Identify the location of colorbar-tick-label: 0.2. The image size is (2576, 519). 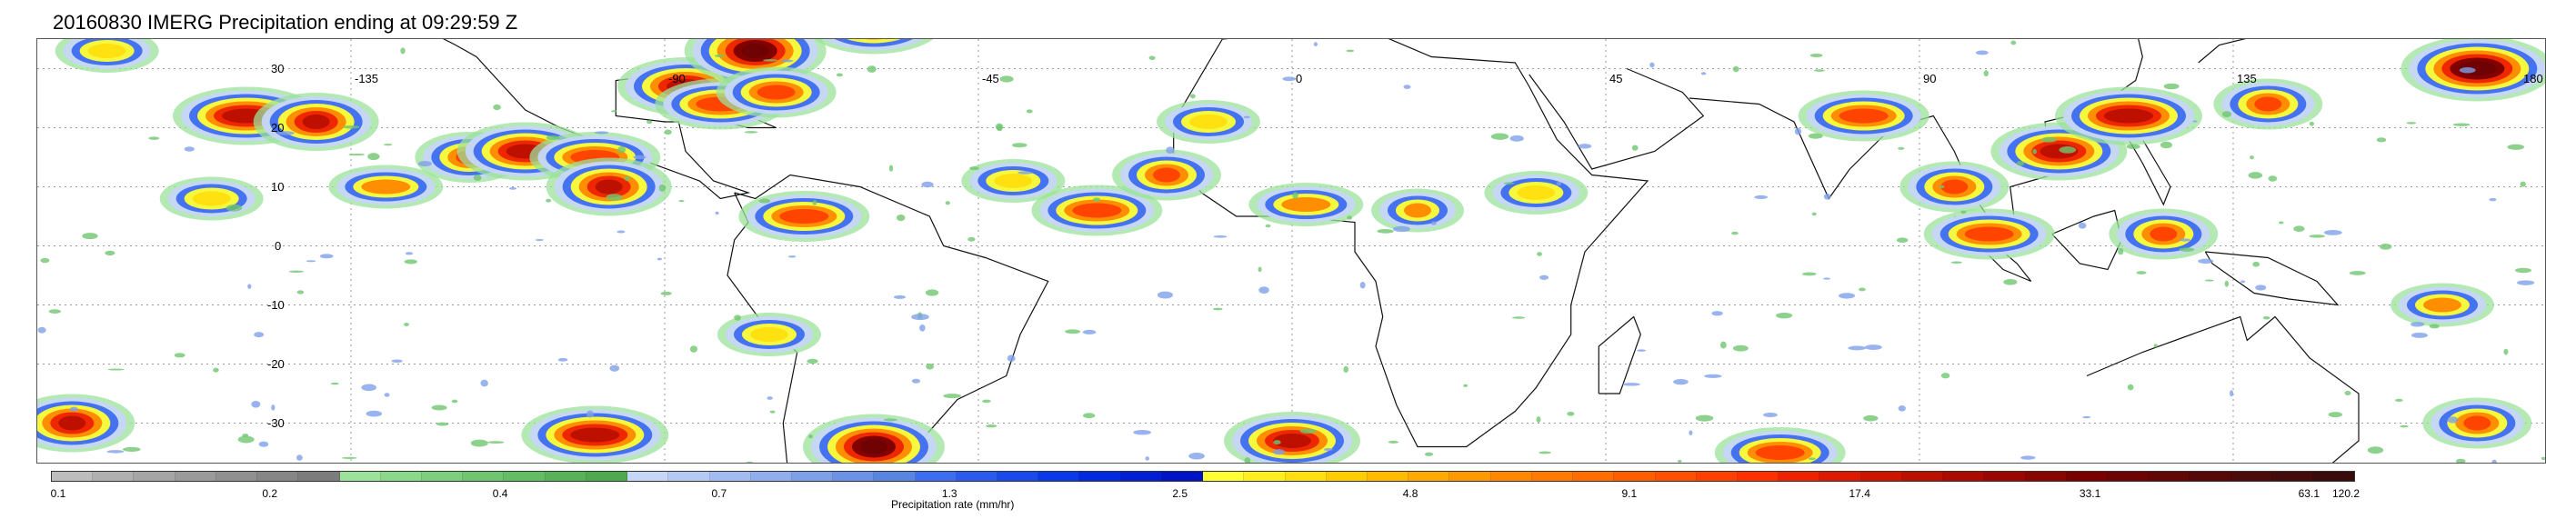
(270, 493).